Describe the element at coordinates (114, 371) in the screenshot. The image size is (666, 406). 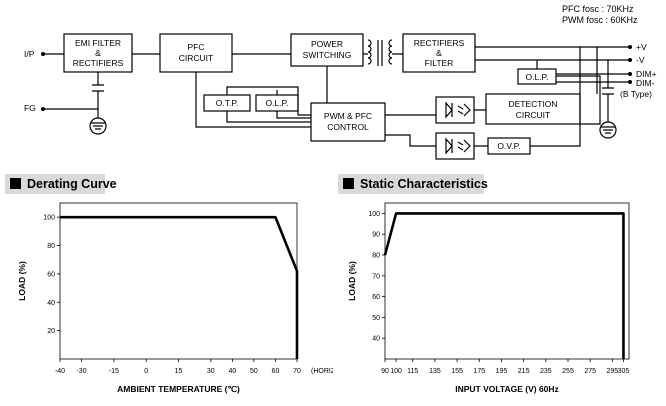
I see `x-tick-label: -15` at that location.